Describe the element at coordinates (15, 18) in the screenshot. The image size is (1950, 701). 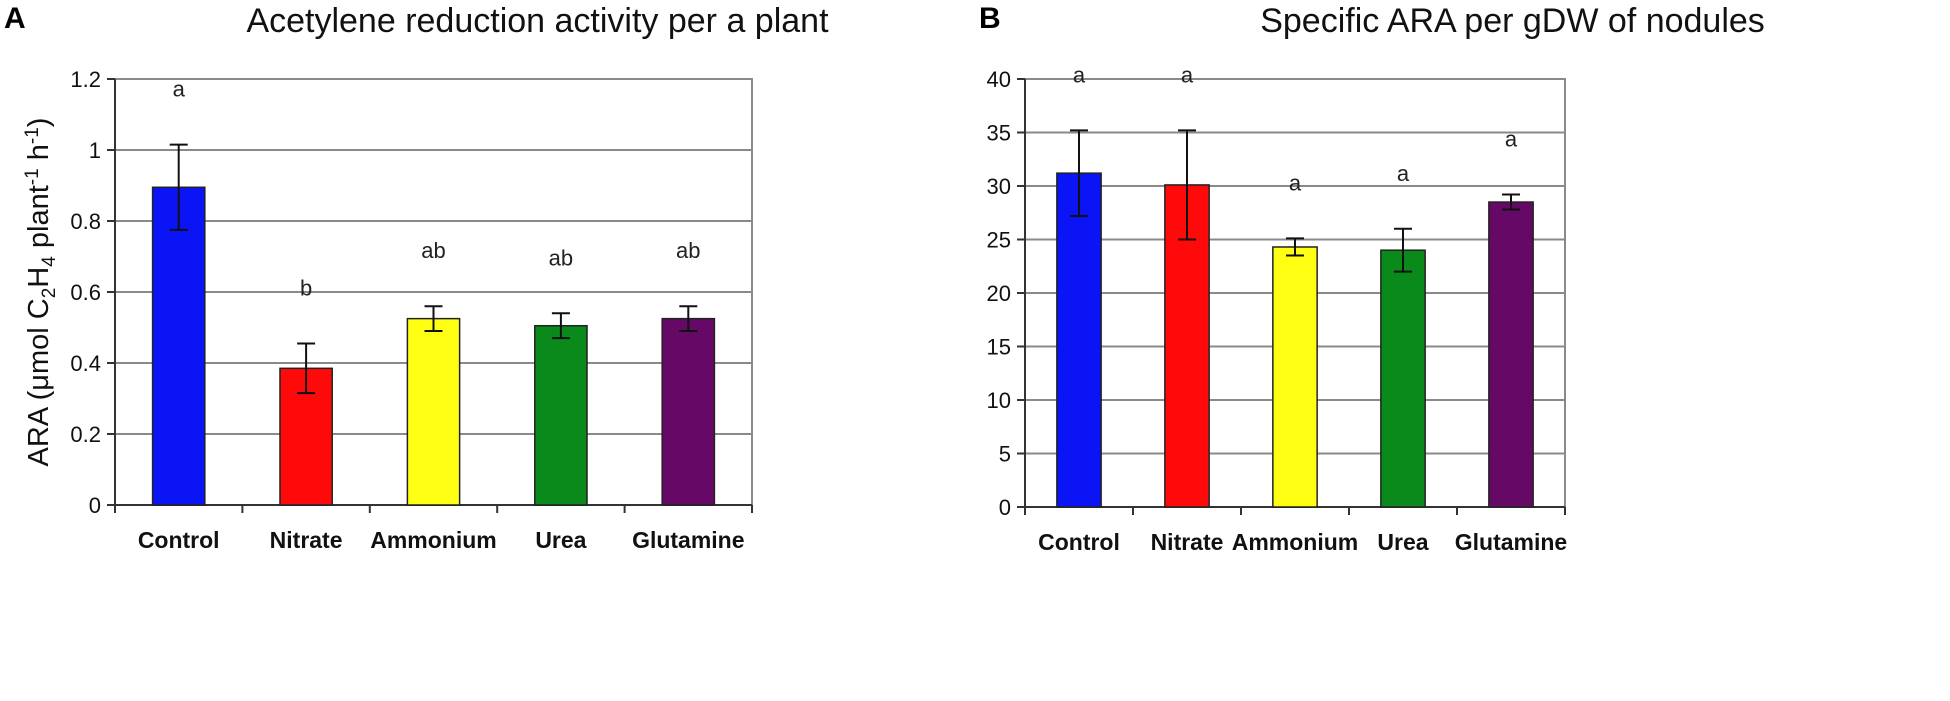
I see `panel-letter: A` at that location.